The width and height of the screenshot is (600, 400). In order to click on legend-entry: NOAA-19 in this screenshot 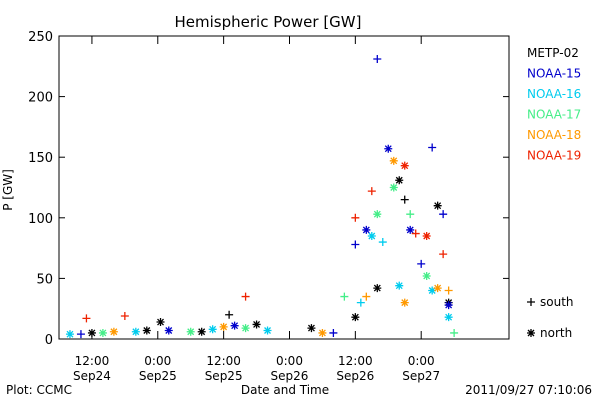, I will do `click(554, 156)`.